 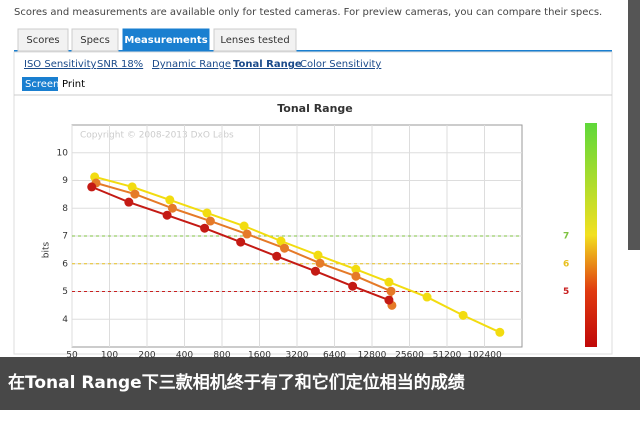 I want to click on x-tick-label: 1600, so click(x=259, y=356).